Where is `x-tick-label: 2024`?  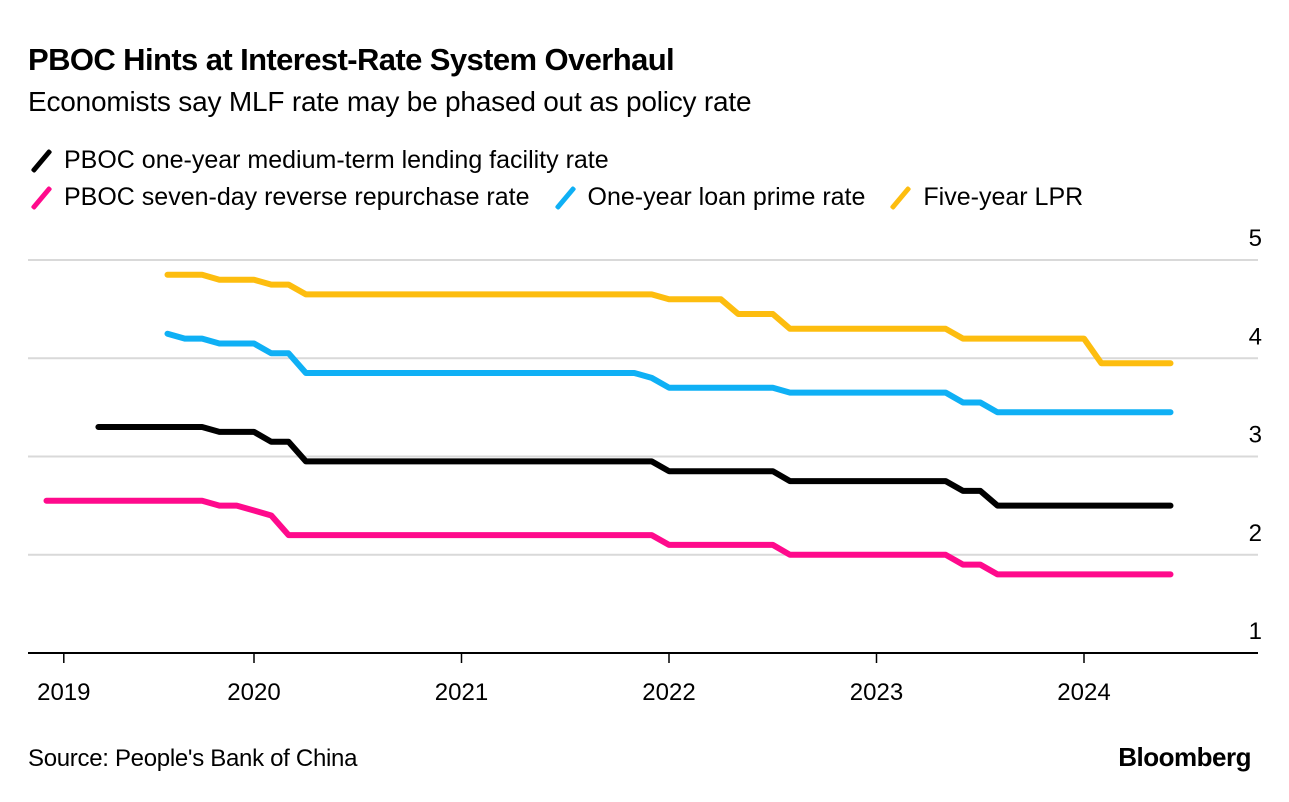 x-tick-label: 2024 is located at coordinates (1083, 692).